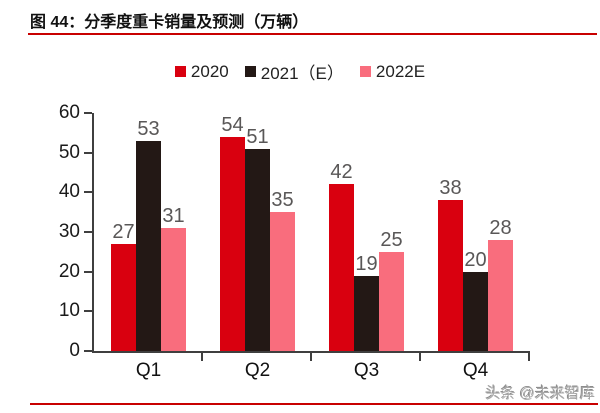 This screenshot has height=413, width=600. What do you see at coordinates (123, 297) in the screenshot?
I see `bar-2020-q1` at bounding box center [123, 297].